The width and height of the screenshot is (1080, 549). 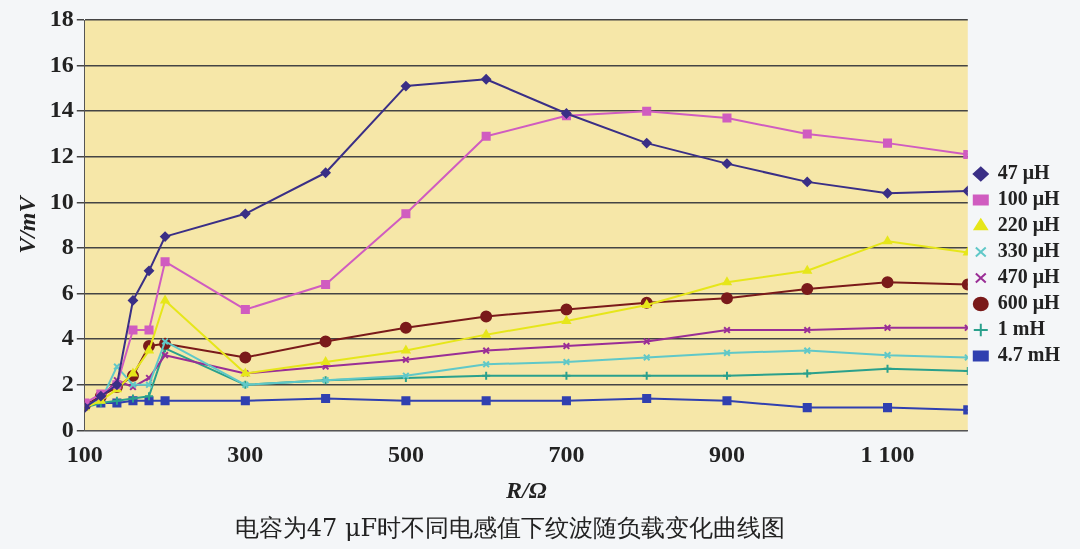 What do you see at coordinates (67, 246) in the screenshot?
I see `y-tick-label: 8` at bounding box center [67, 246].